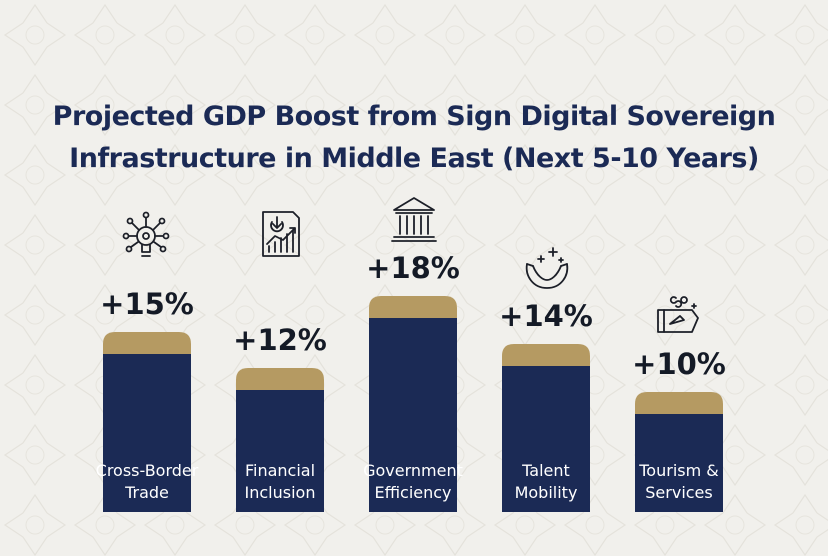 The width and height of the screenshot is (828, 556). I want to click on value-label: +18%, so click(413, 268).